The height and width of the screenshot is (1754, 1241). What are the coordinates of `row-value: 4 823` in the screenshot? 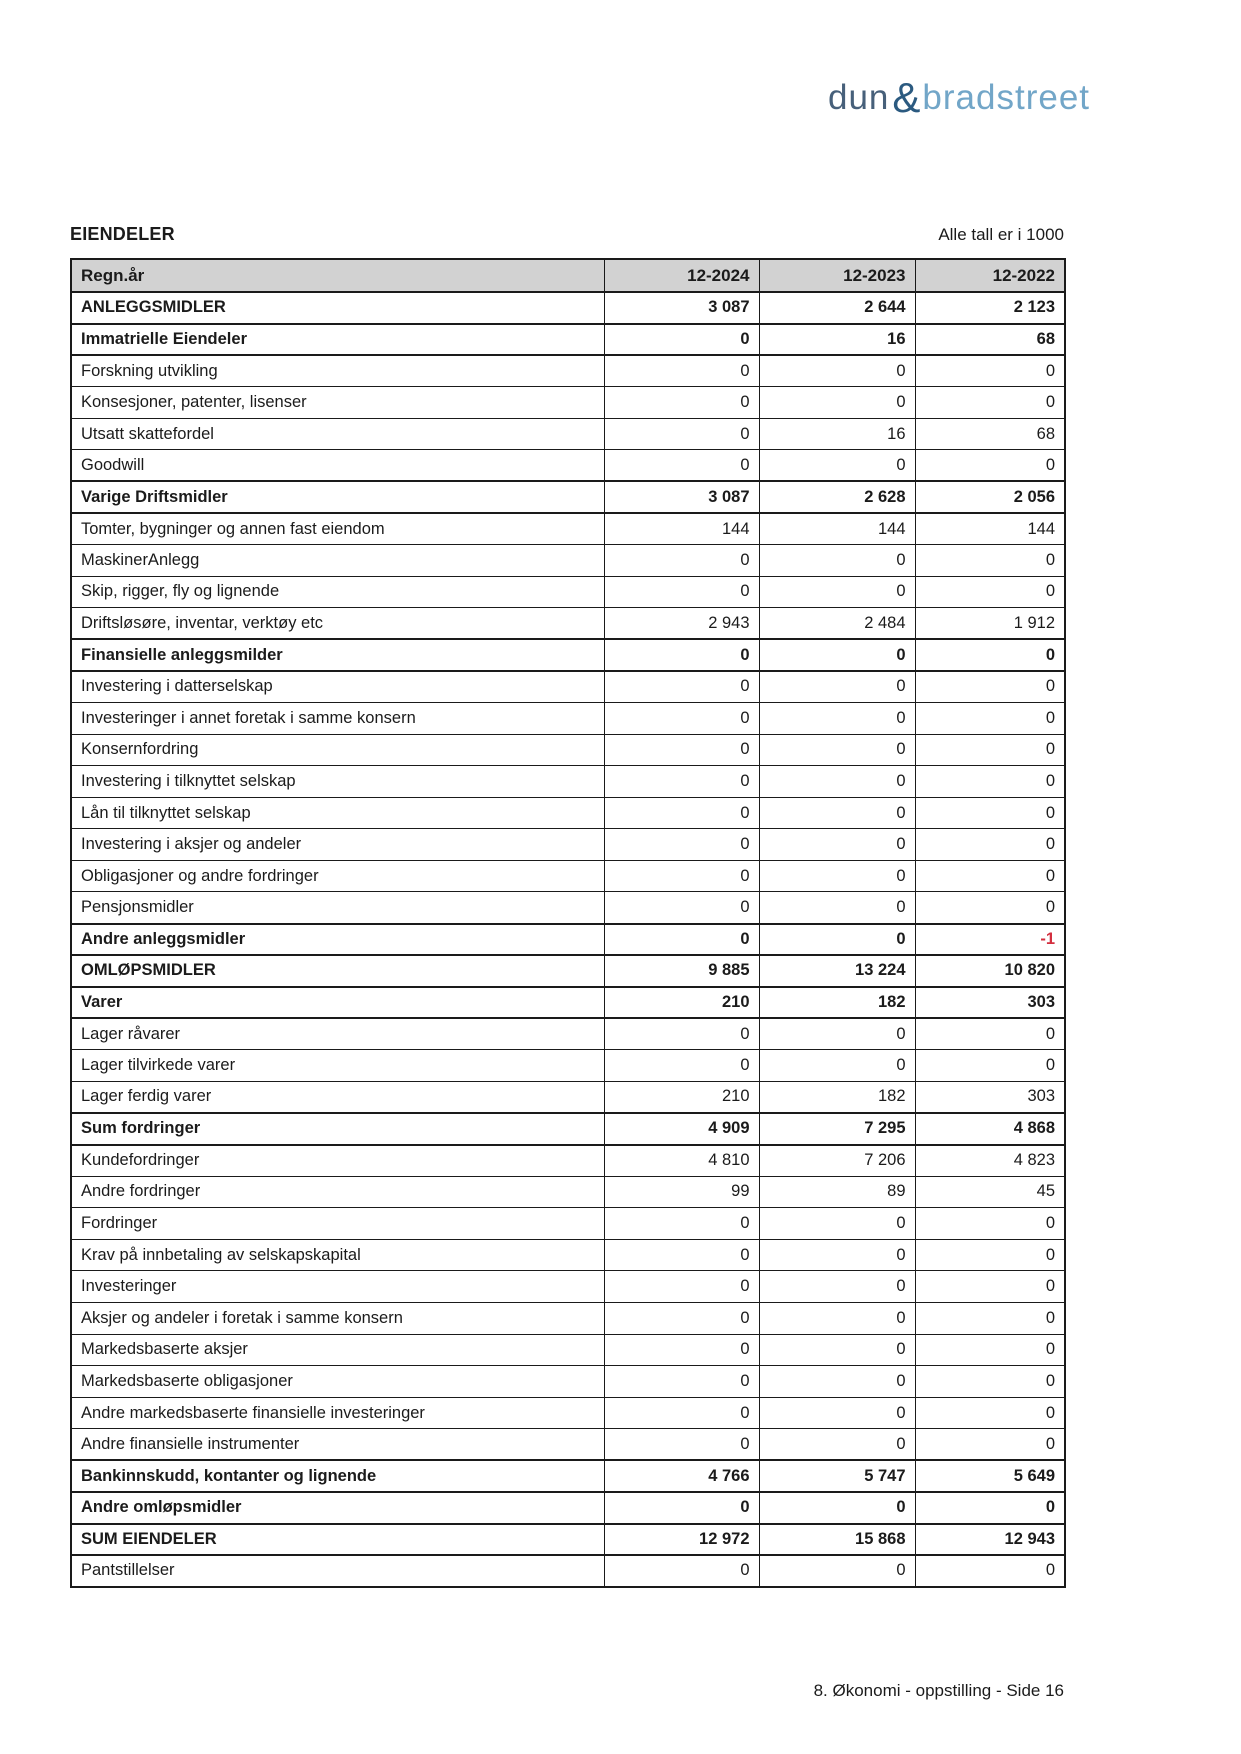 It's located at (990, 1160).